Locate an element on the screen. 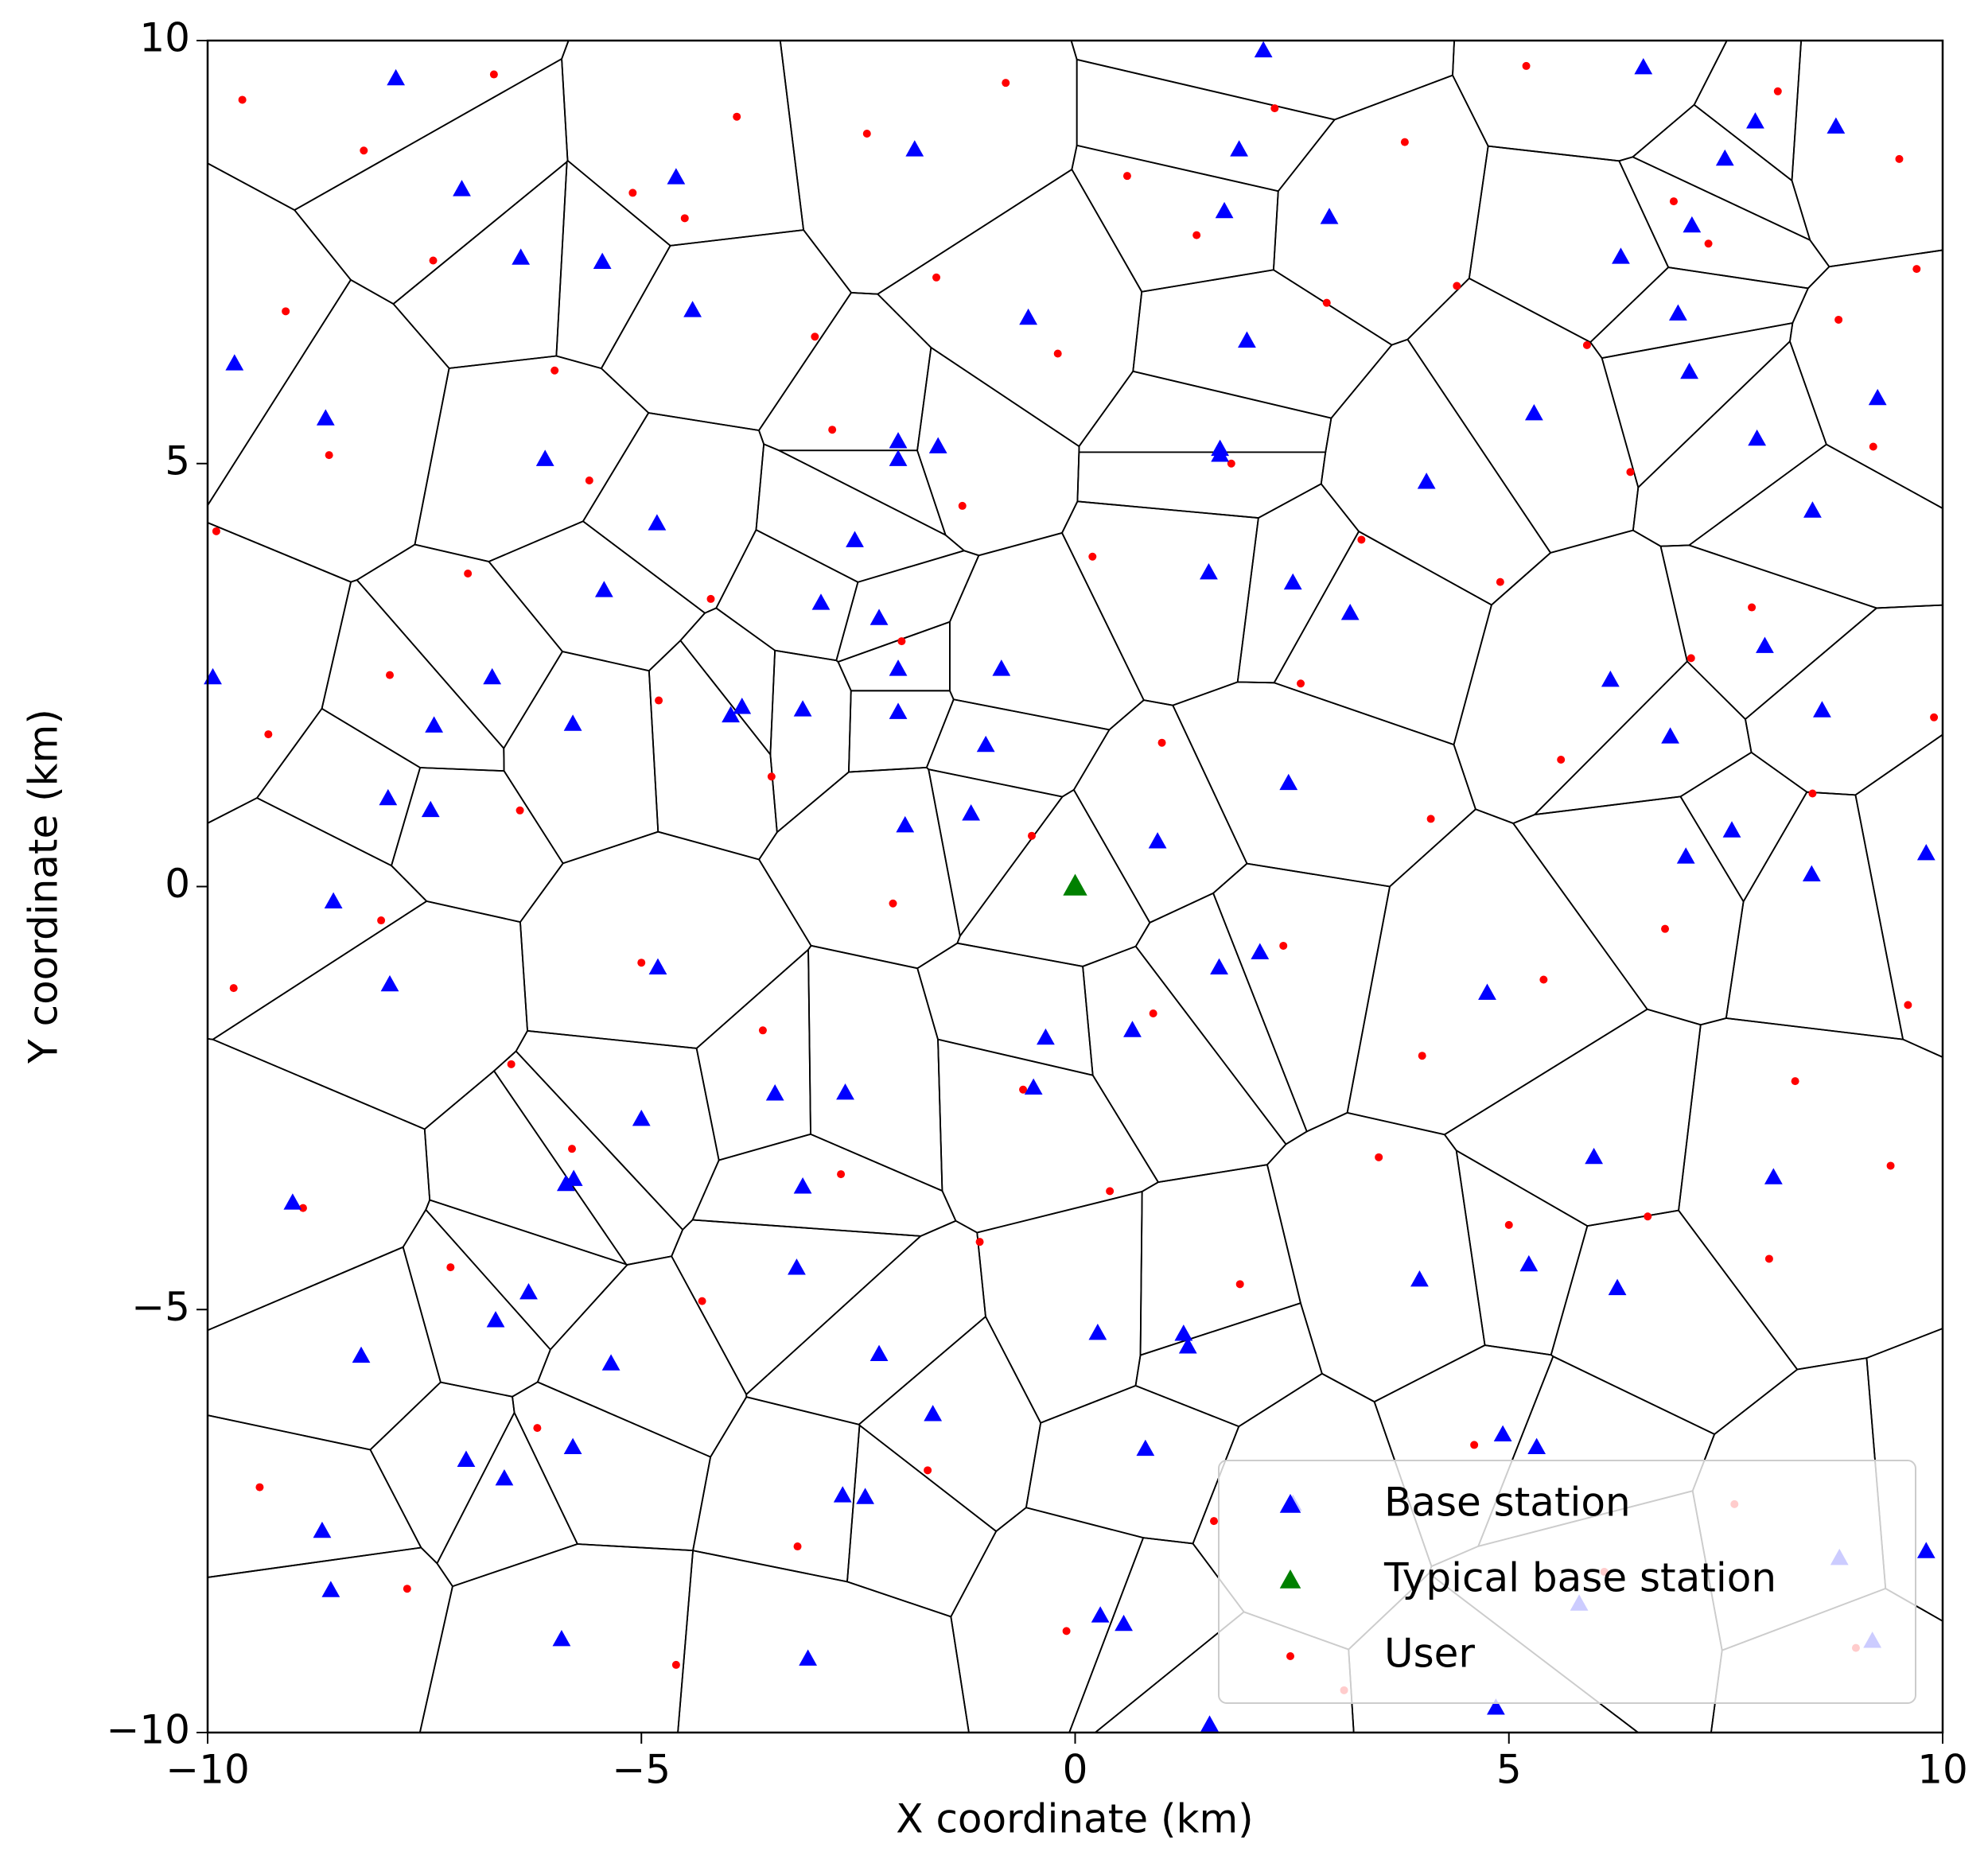 This screenshot has height=1863, width=1988. x-tick-label: 5 is located at coordinates (1509, 1770).